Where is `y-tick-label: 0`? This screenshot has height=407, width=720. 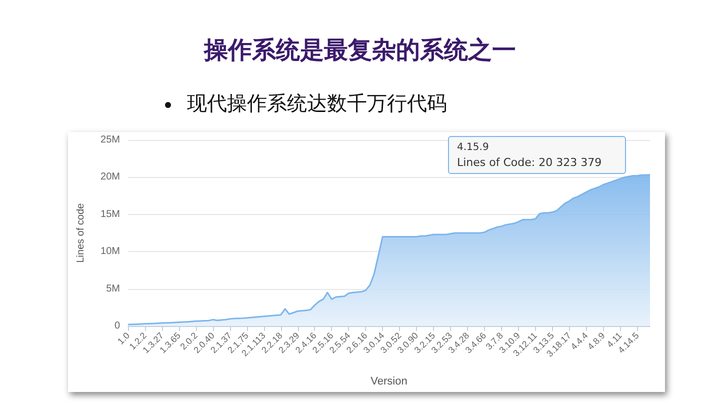 y-tick-label: 0 is located at coordinates (117, 326).